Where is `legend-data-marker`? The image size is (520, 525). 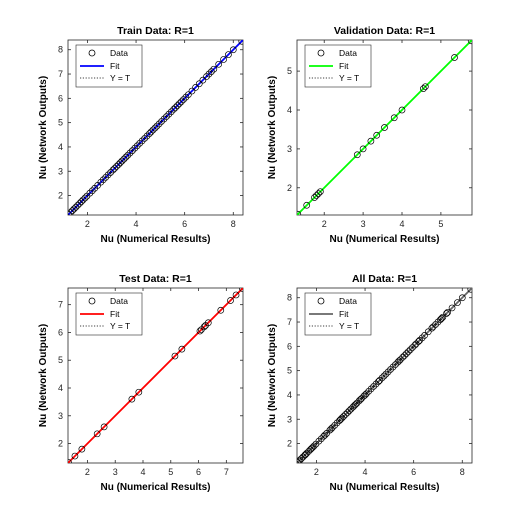
legend-data-marker is located at coordinates (321, 53).